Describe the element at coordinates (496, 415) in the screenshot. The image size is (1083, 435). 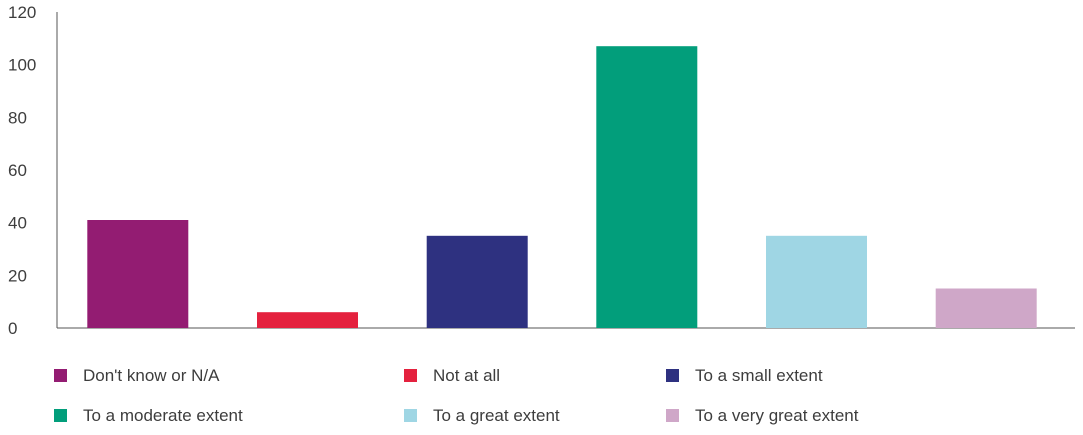
I see `legend-label: To a great extent` at that location.